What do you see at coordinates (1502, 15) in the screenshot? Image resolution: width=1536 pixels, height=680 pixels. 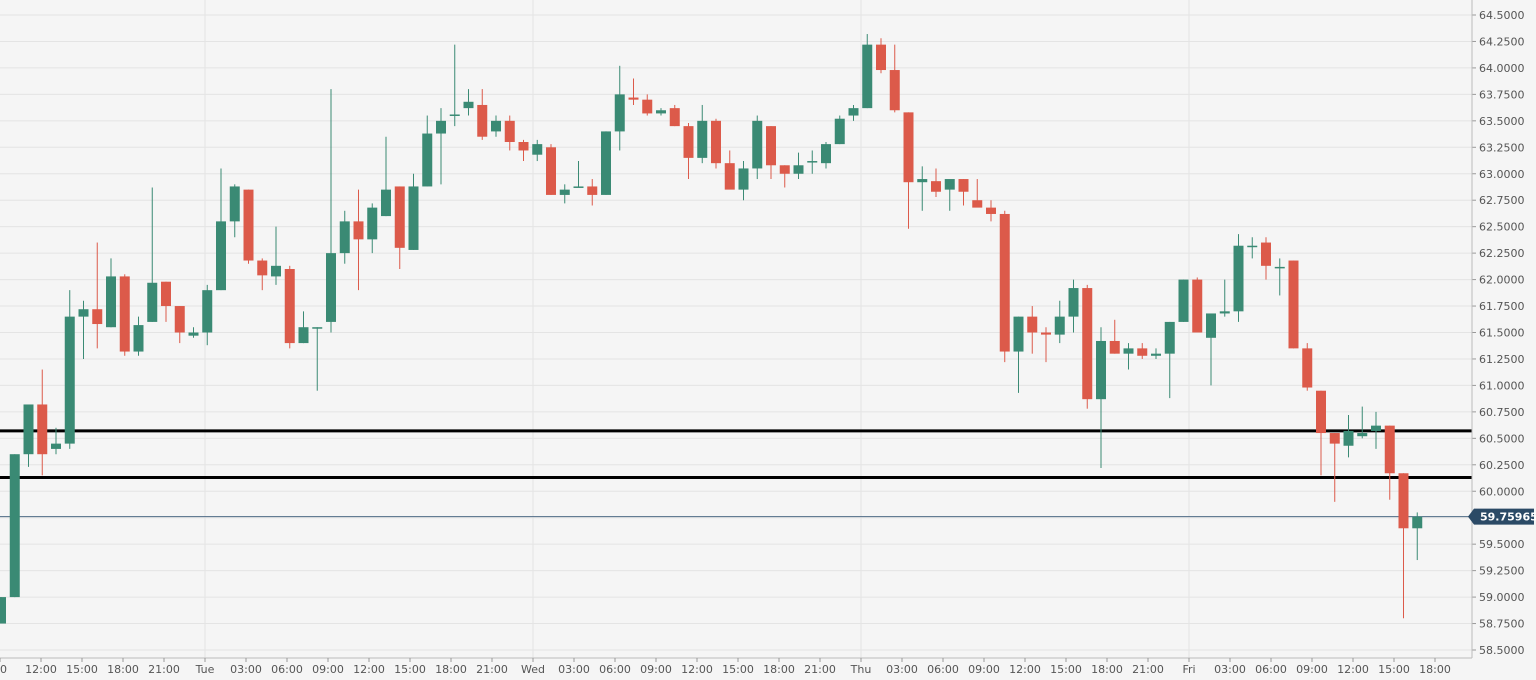 I see `y-tick-label: 64.5000` at bounding box center [1502, 15].